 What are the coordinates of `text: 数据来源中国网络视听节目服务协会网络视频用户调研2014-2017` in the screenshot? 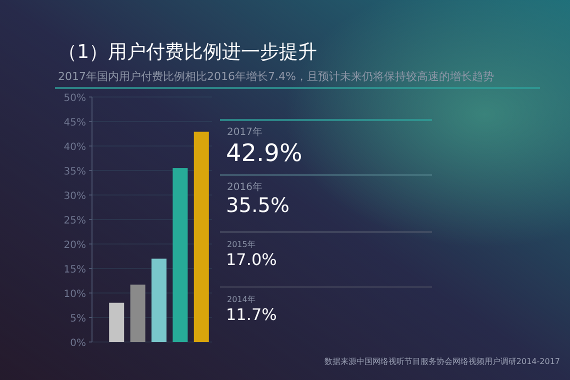 It's located at (442, 361).